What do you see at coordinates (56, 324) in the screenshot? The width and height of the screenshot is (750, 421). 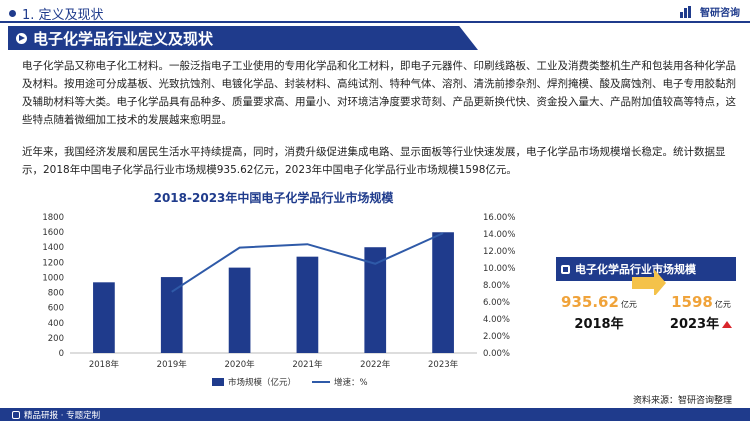 I see `y-left-tick-label: 400` at bounding box center [56, 324].